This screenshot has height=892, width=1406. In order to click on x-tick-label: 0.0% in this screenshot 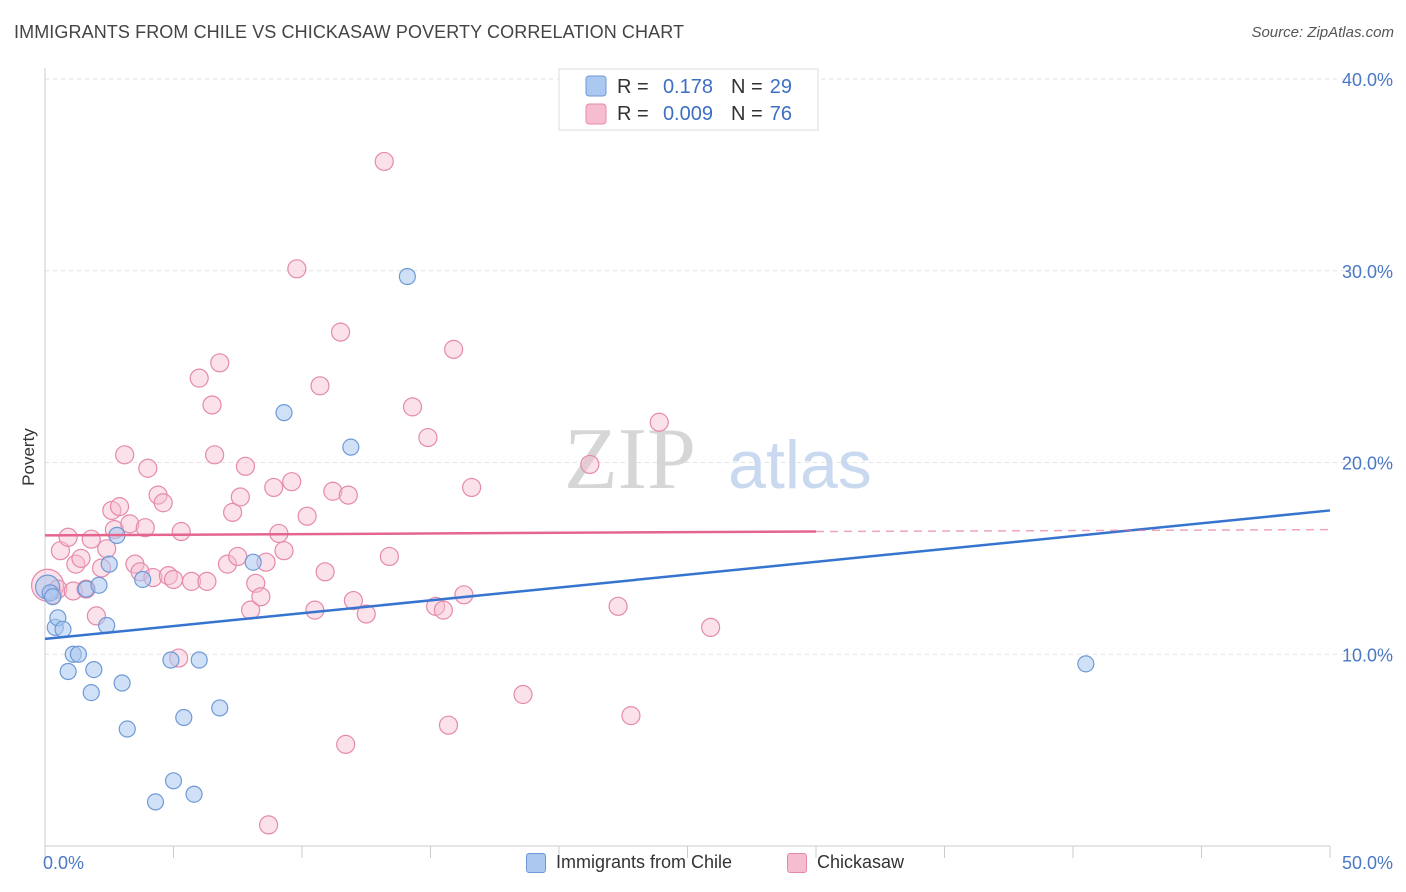, I will do `click(63, 863)`.